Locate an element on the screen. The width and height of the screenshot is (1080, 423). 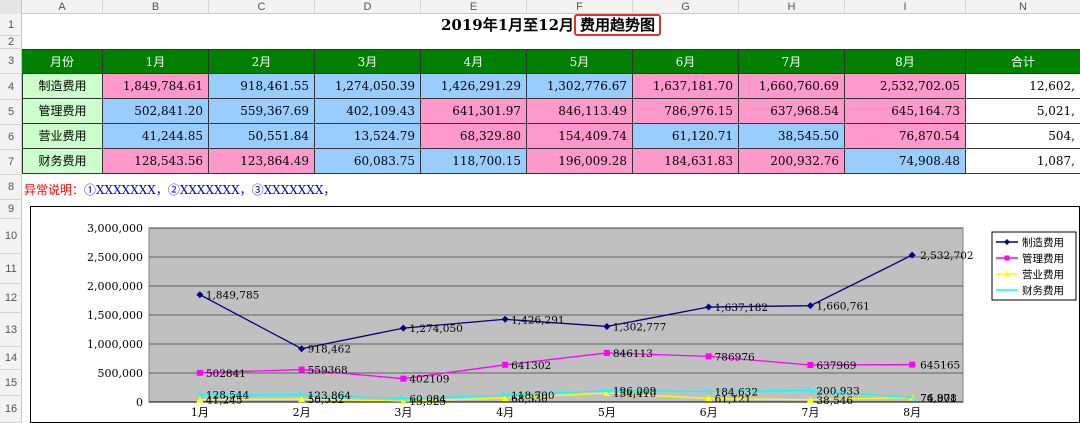
value-cell: 637,968.54 is located at coordinates (792, 111).